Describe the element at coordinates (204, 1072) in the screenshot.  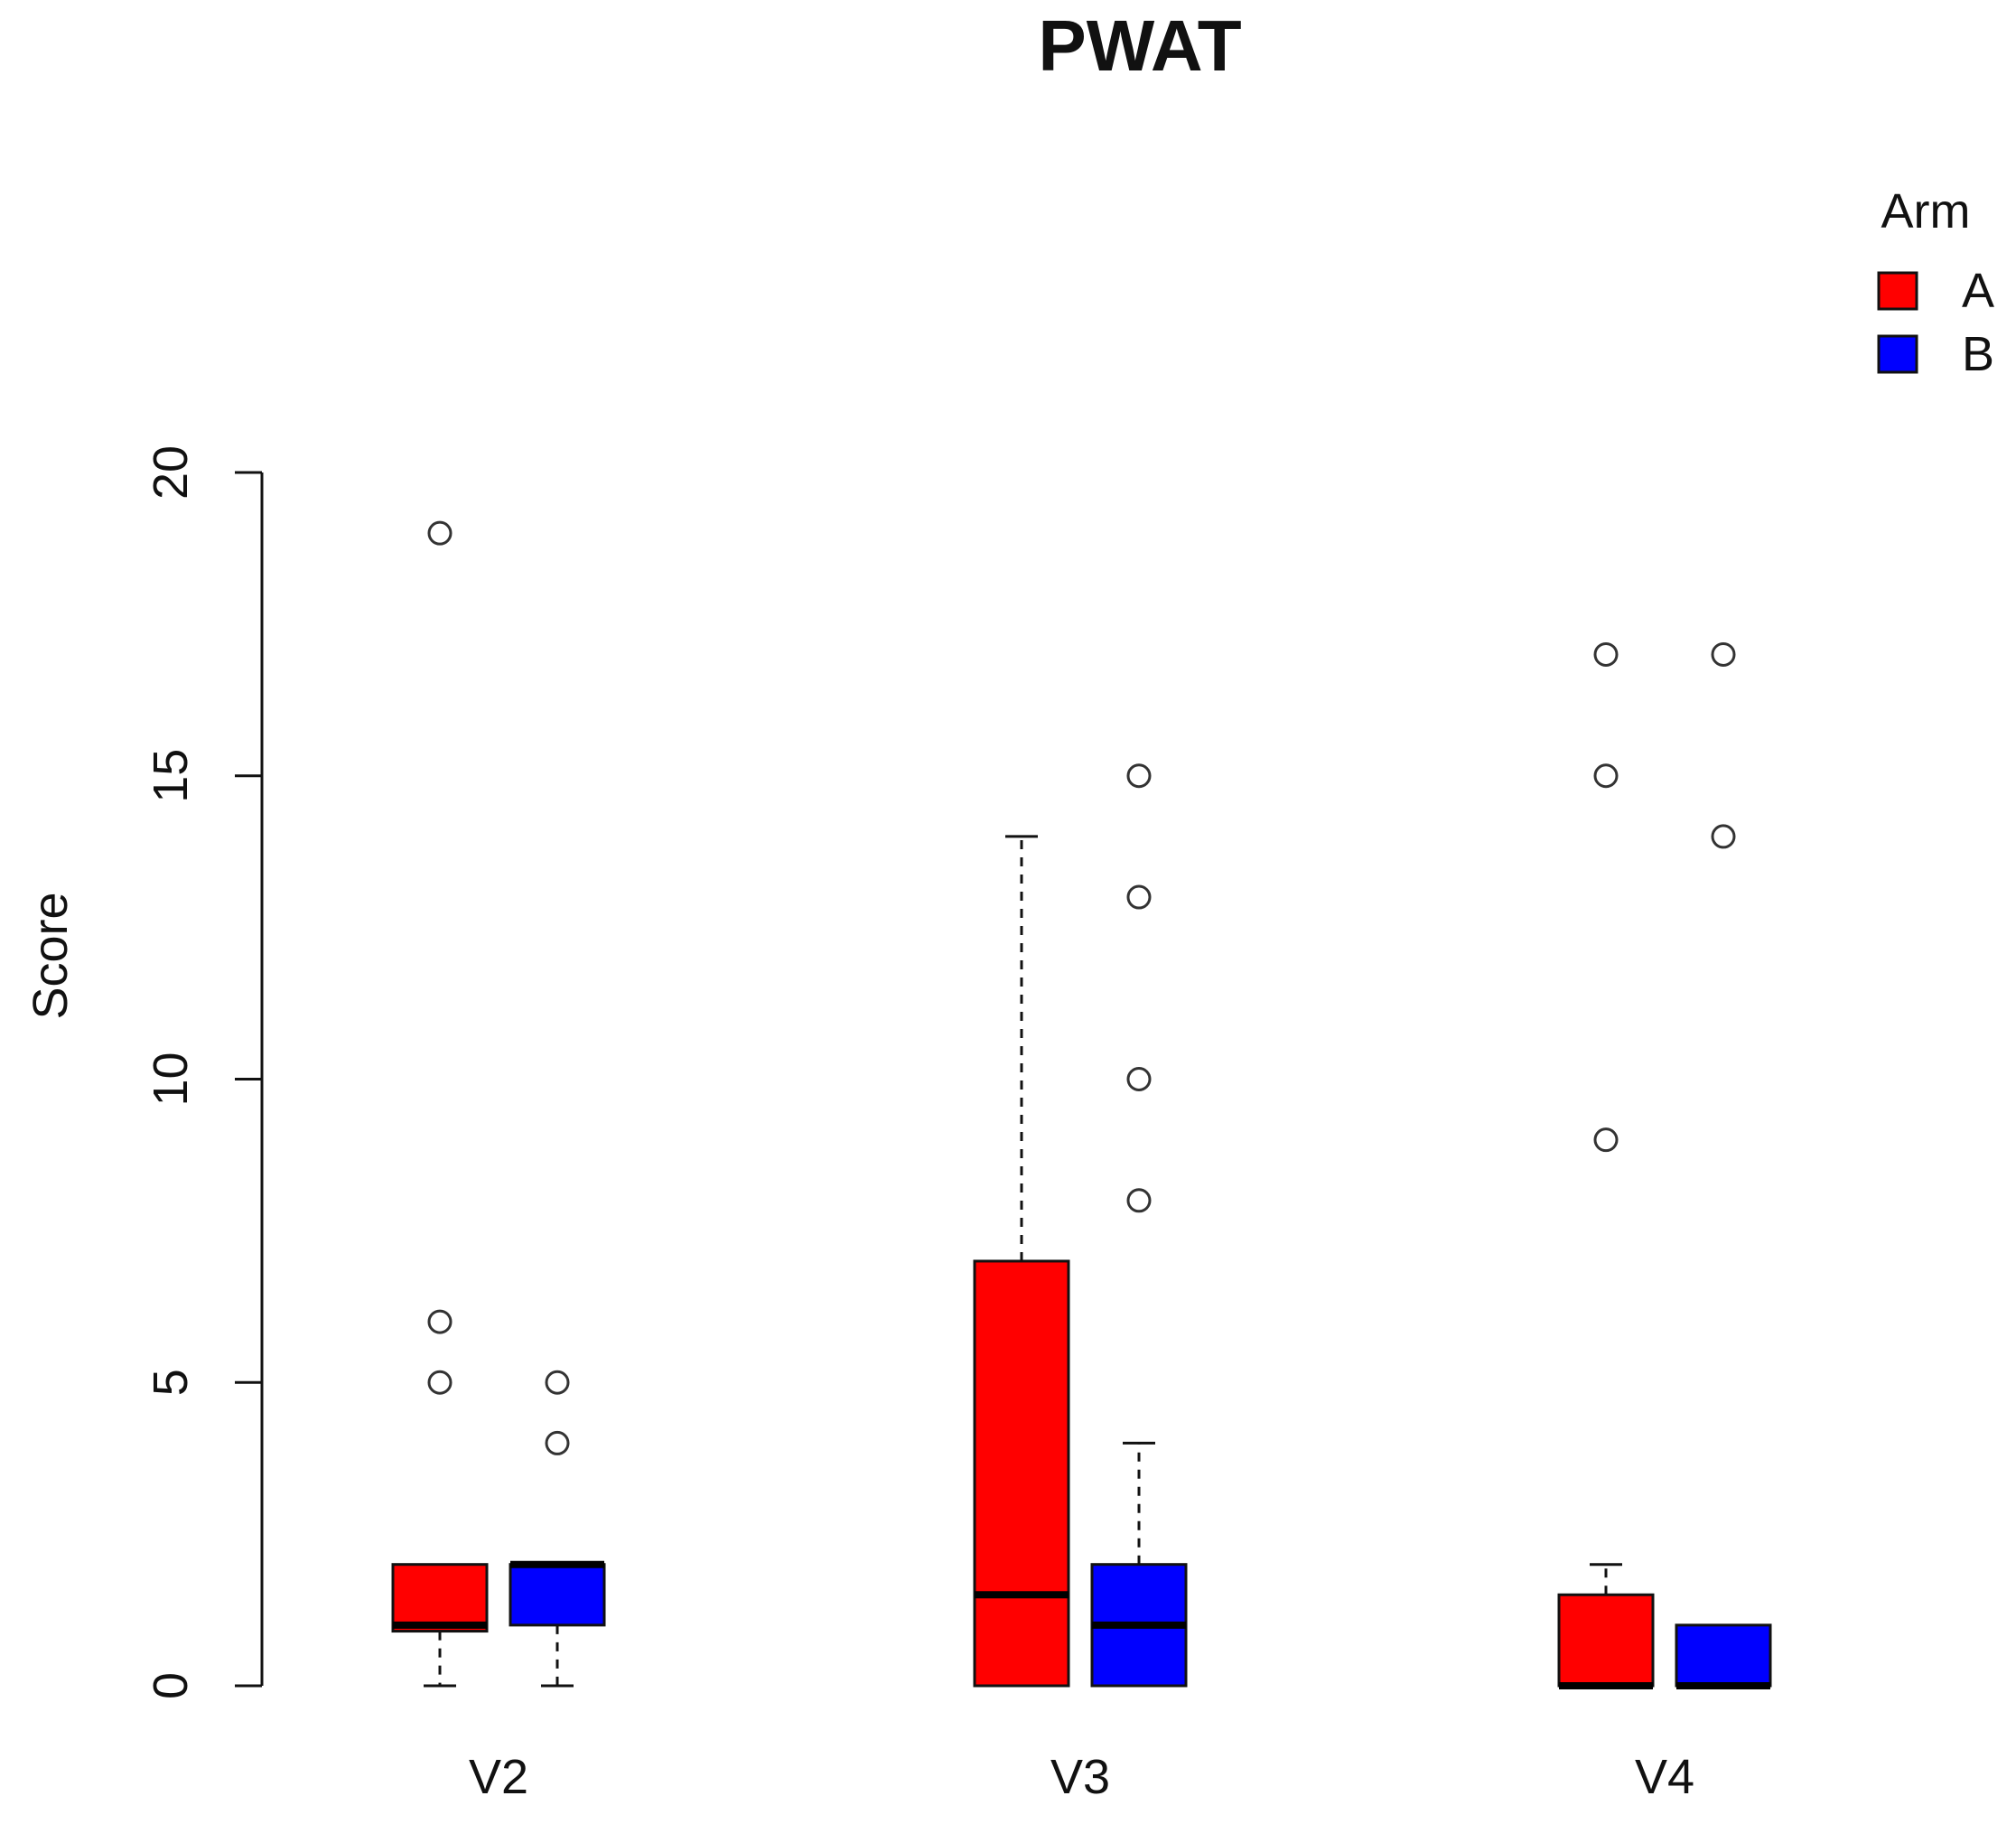
I see `y-axis: 0 5 10 15 20` at that location.